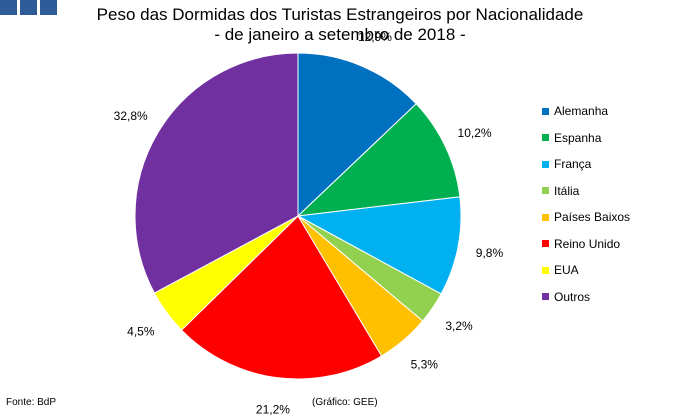 This screenshot has width=680, height=416. Describe the element at coordinates (475, 133) in the screenshot. I see `data-label-espanha: 10,2%` at that location.